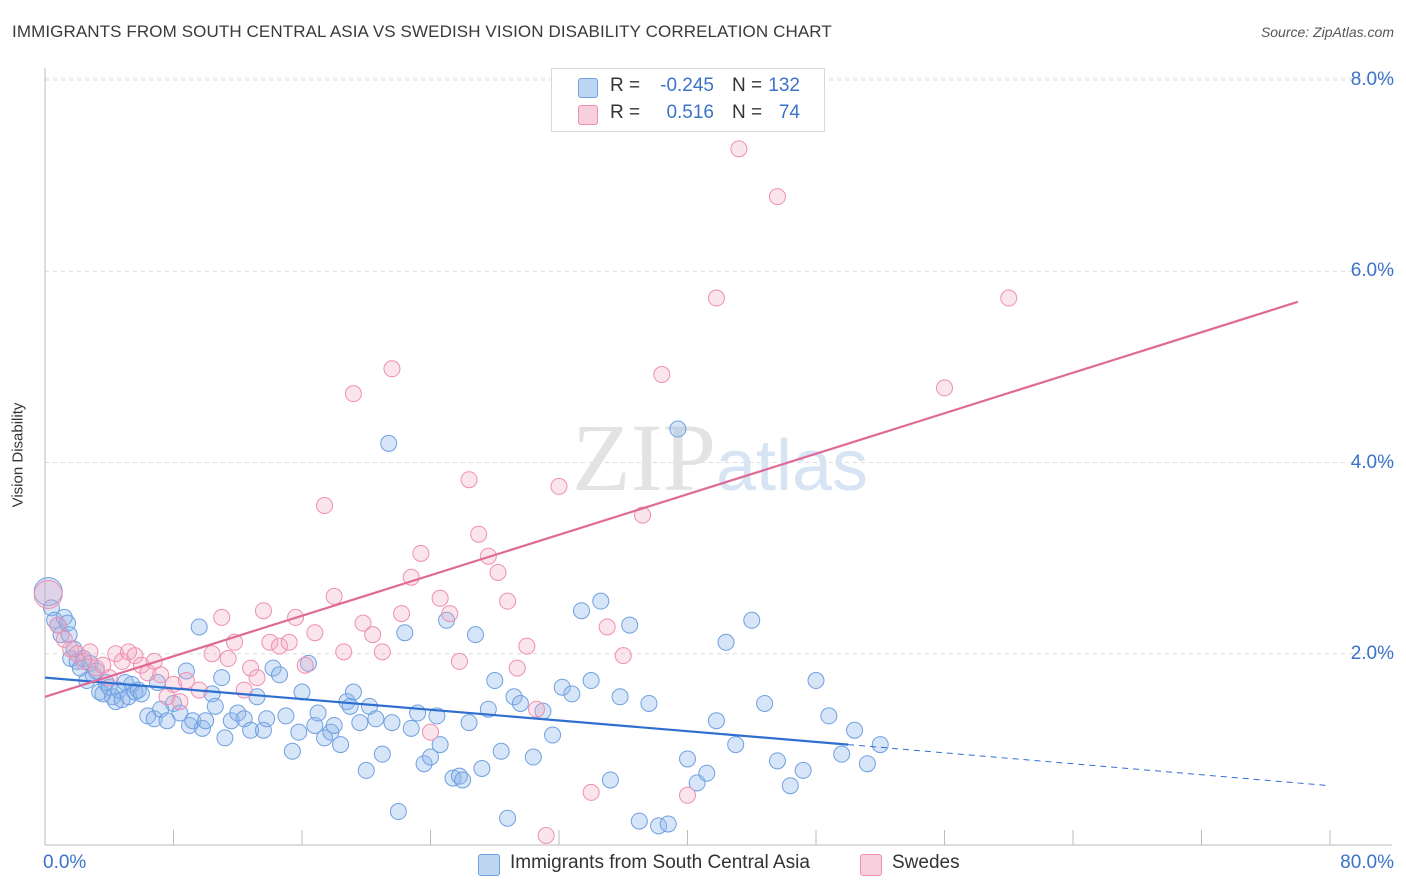 The image size is (1406, 892). Describe the element at coordinates (747, 112) in the screenshot. I see `n-label: N =` at that location.